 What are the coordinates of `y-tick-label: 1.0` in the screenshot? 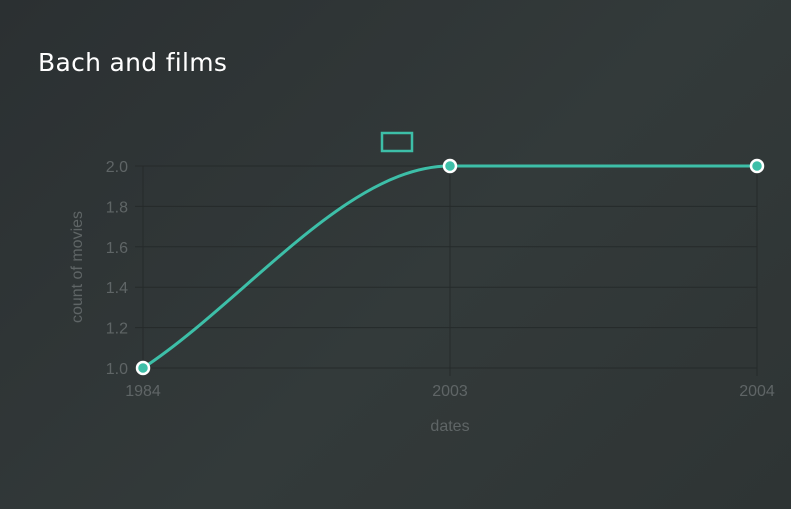 It's located at (117, 369).